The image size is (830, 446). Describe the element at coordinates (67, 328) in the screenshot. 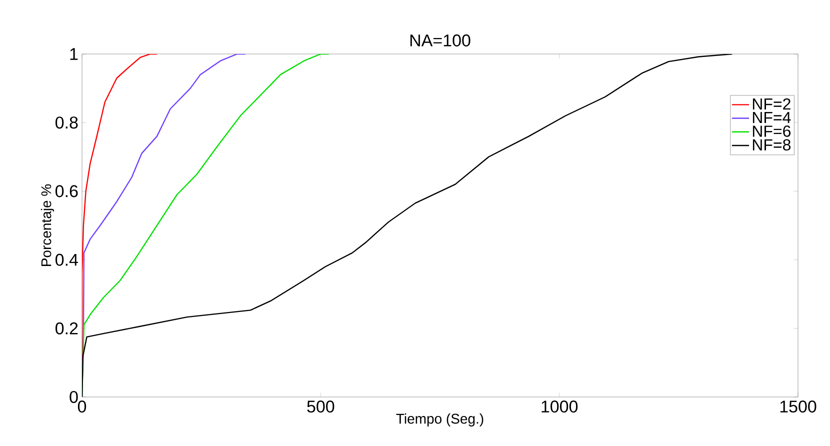

I see `y-tick-label: 0.2` at that location.